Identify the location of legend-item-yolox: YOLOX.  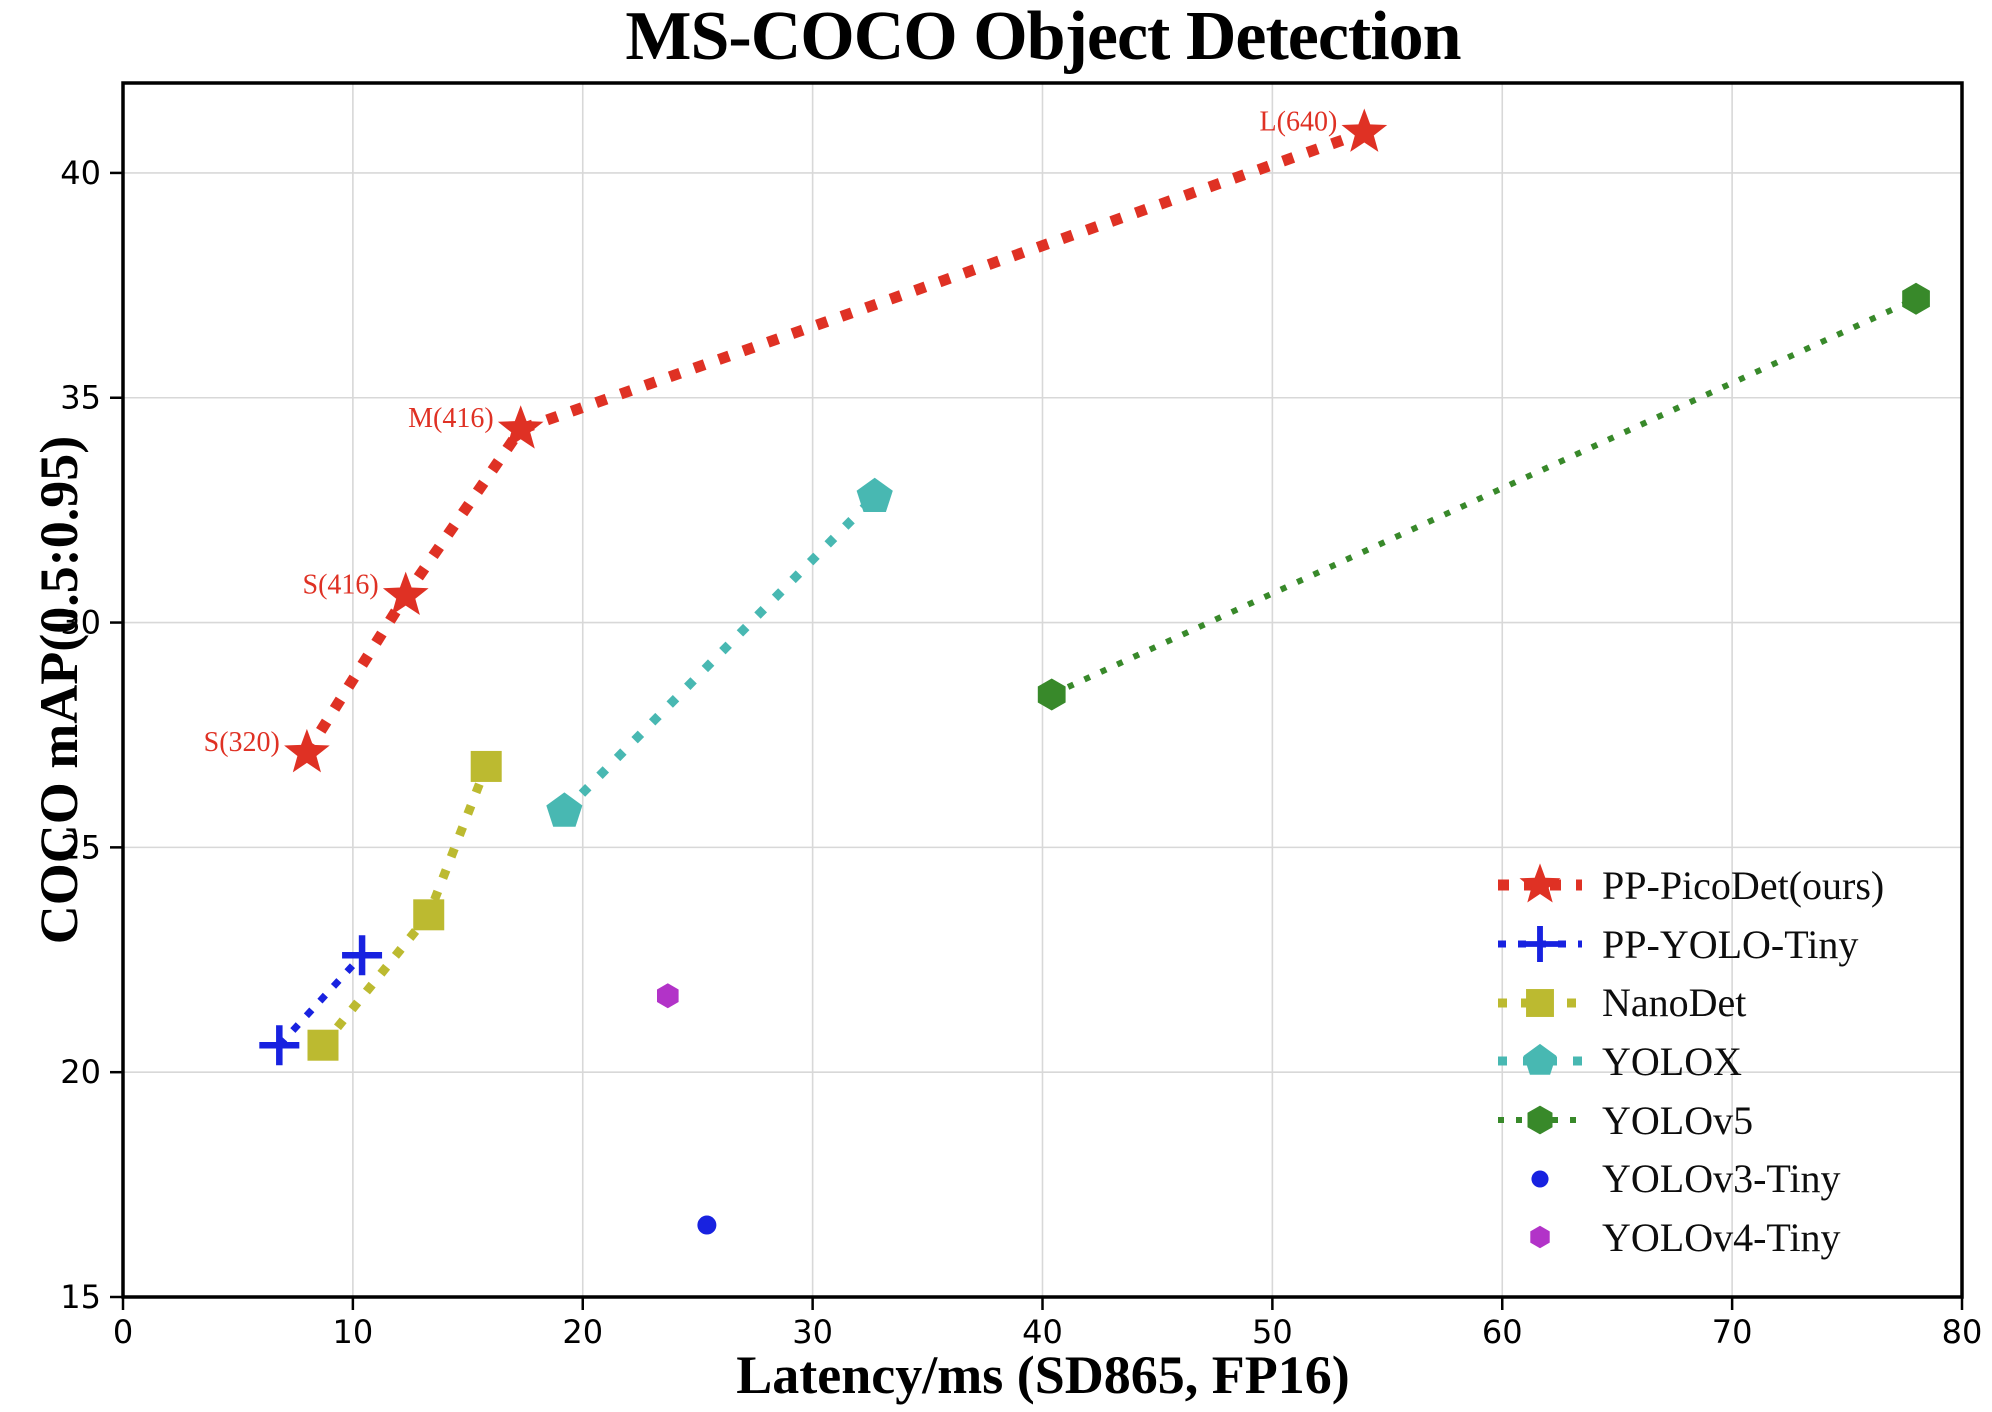
(1690, 1061).